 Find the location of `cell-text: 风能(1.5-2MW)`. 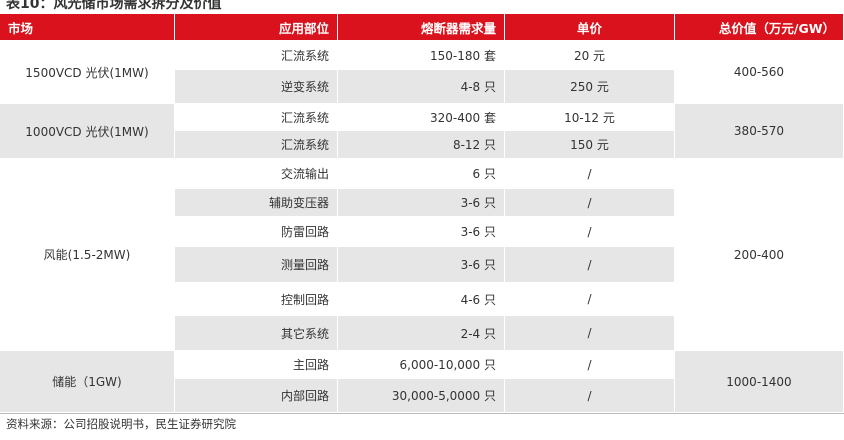

cell-text: 风能(1.5-2MW) is located at coordinates (87, 255).